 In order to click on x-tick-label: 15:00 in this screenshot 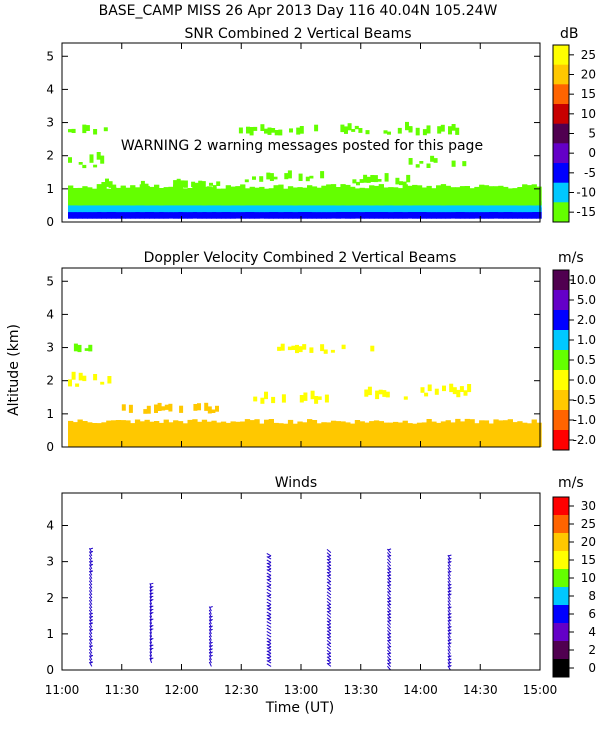, I will do `click(540, 690)`.